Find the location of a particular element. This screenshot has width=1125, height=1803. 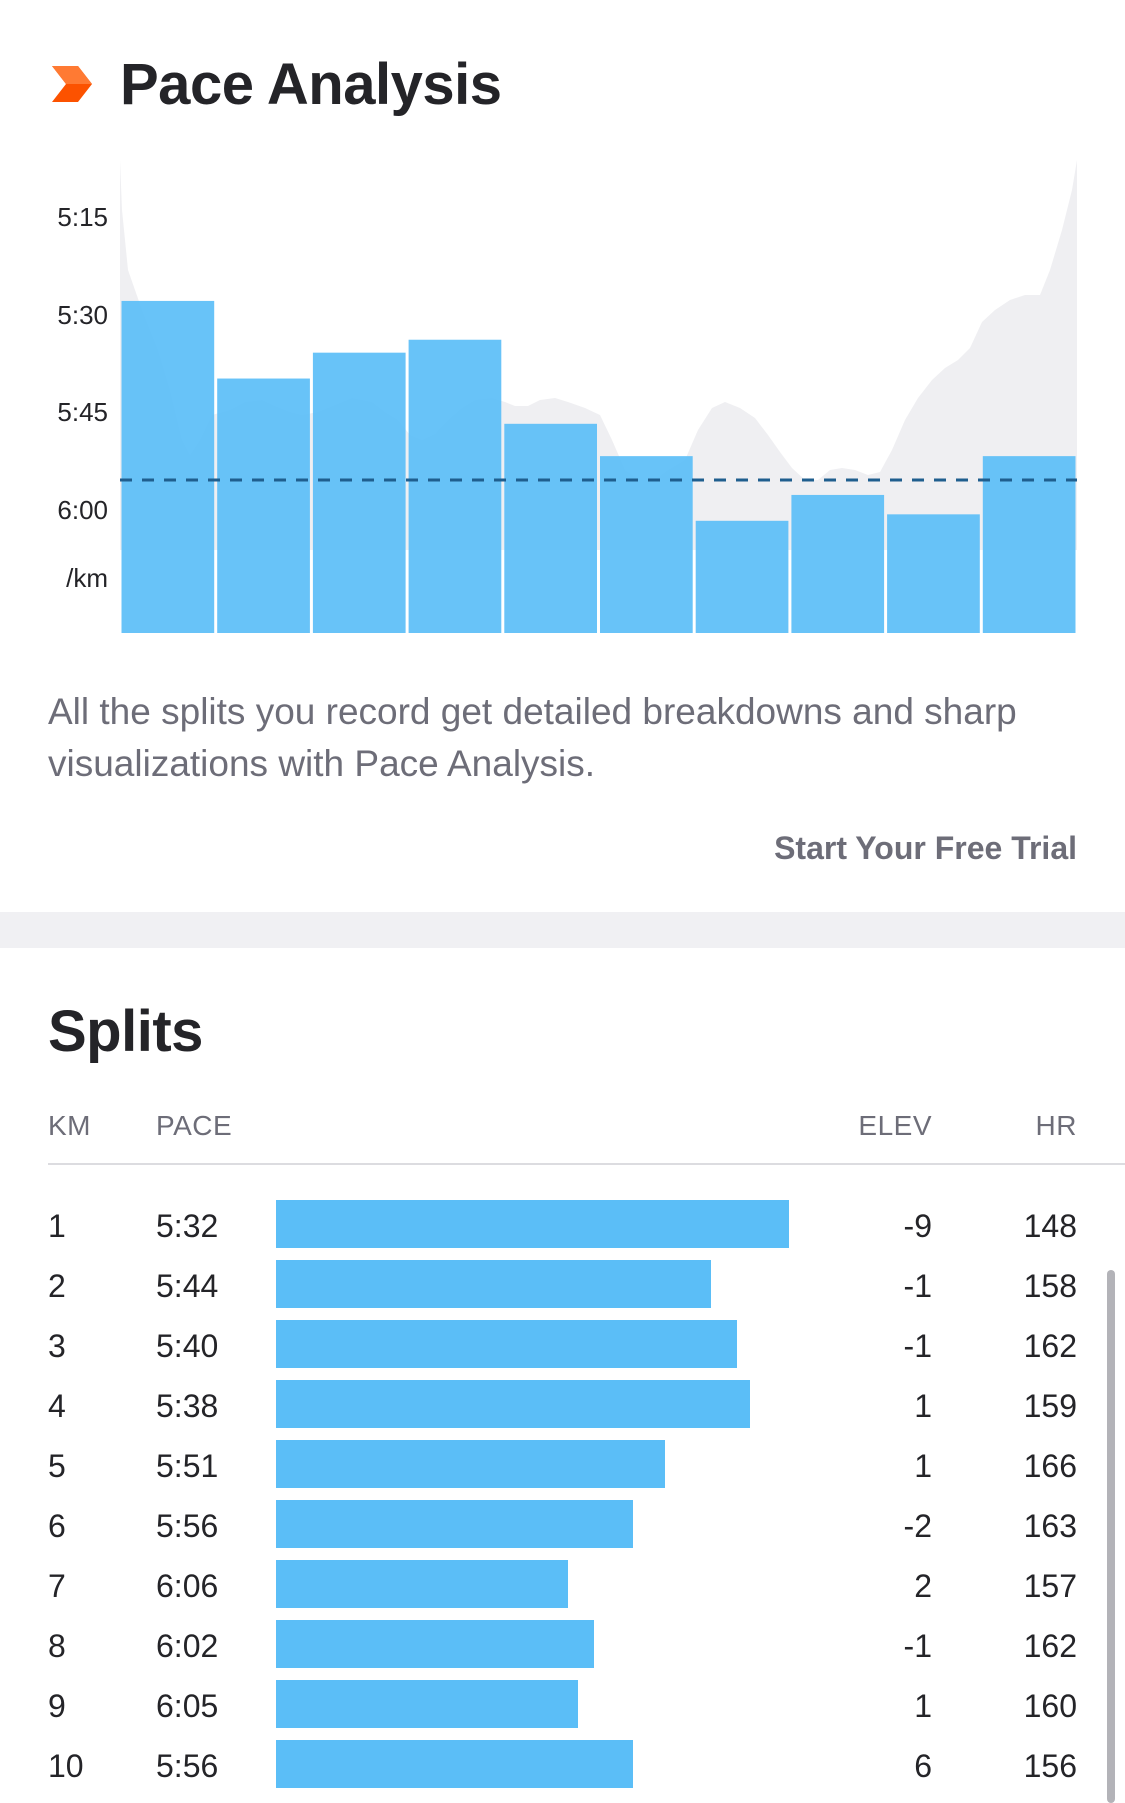

pace-analysis-header: Pace Analysis is located at coordinates (275, 84).